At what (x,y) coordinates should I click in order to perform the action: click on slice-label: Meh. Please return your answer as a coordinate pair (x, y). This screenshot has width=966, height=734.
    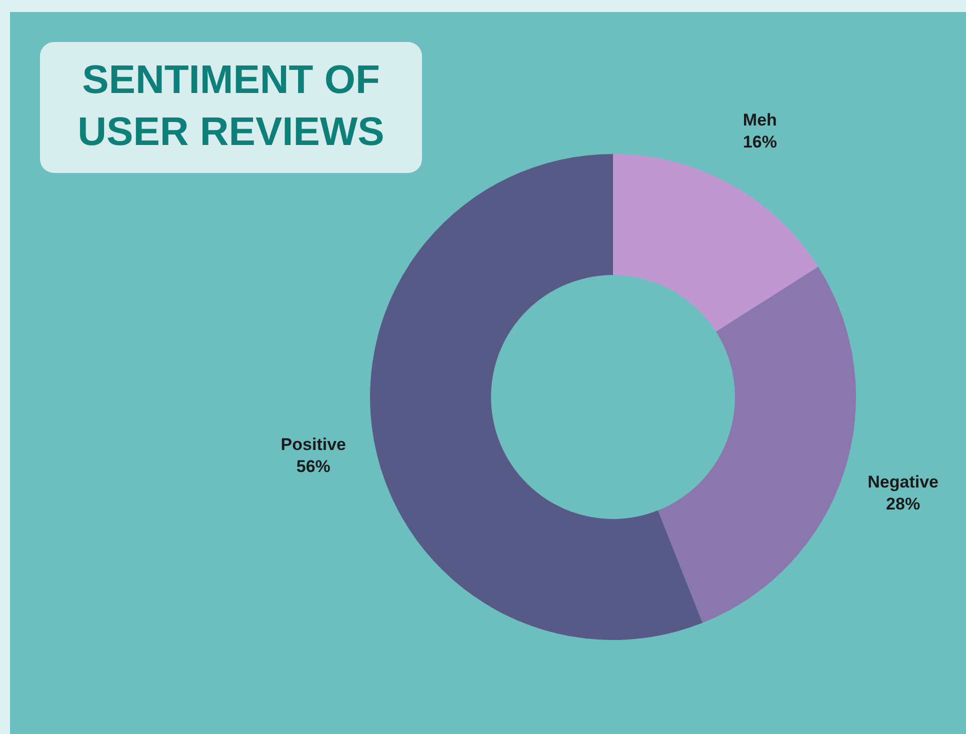
    Looking at the image, I should click on (759, 120).